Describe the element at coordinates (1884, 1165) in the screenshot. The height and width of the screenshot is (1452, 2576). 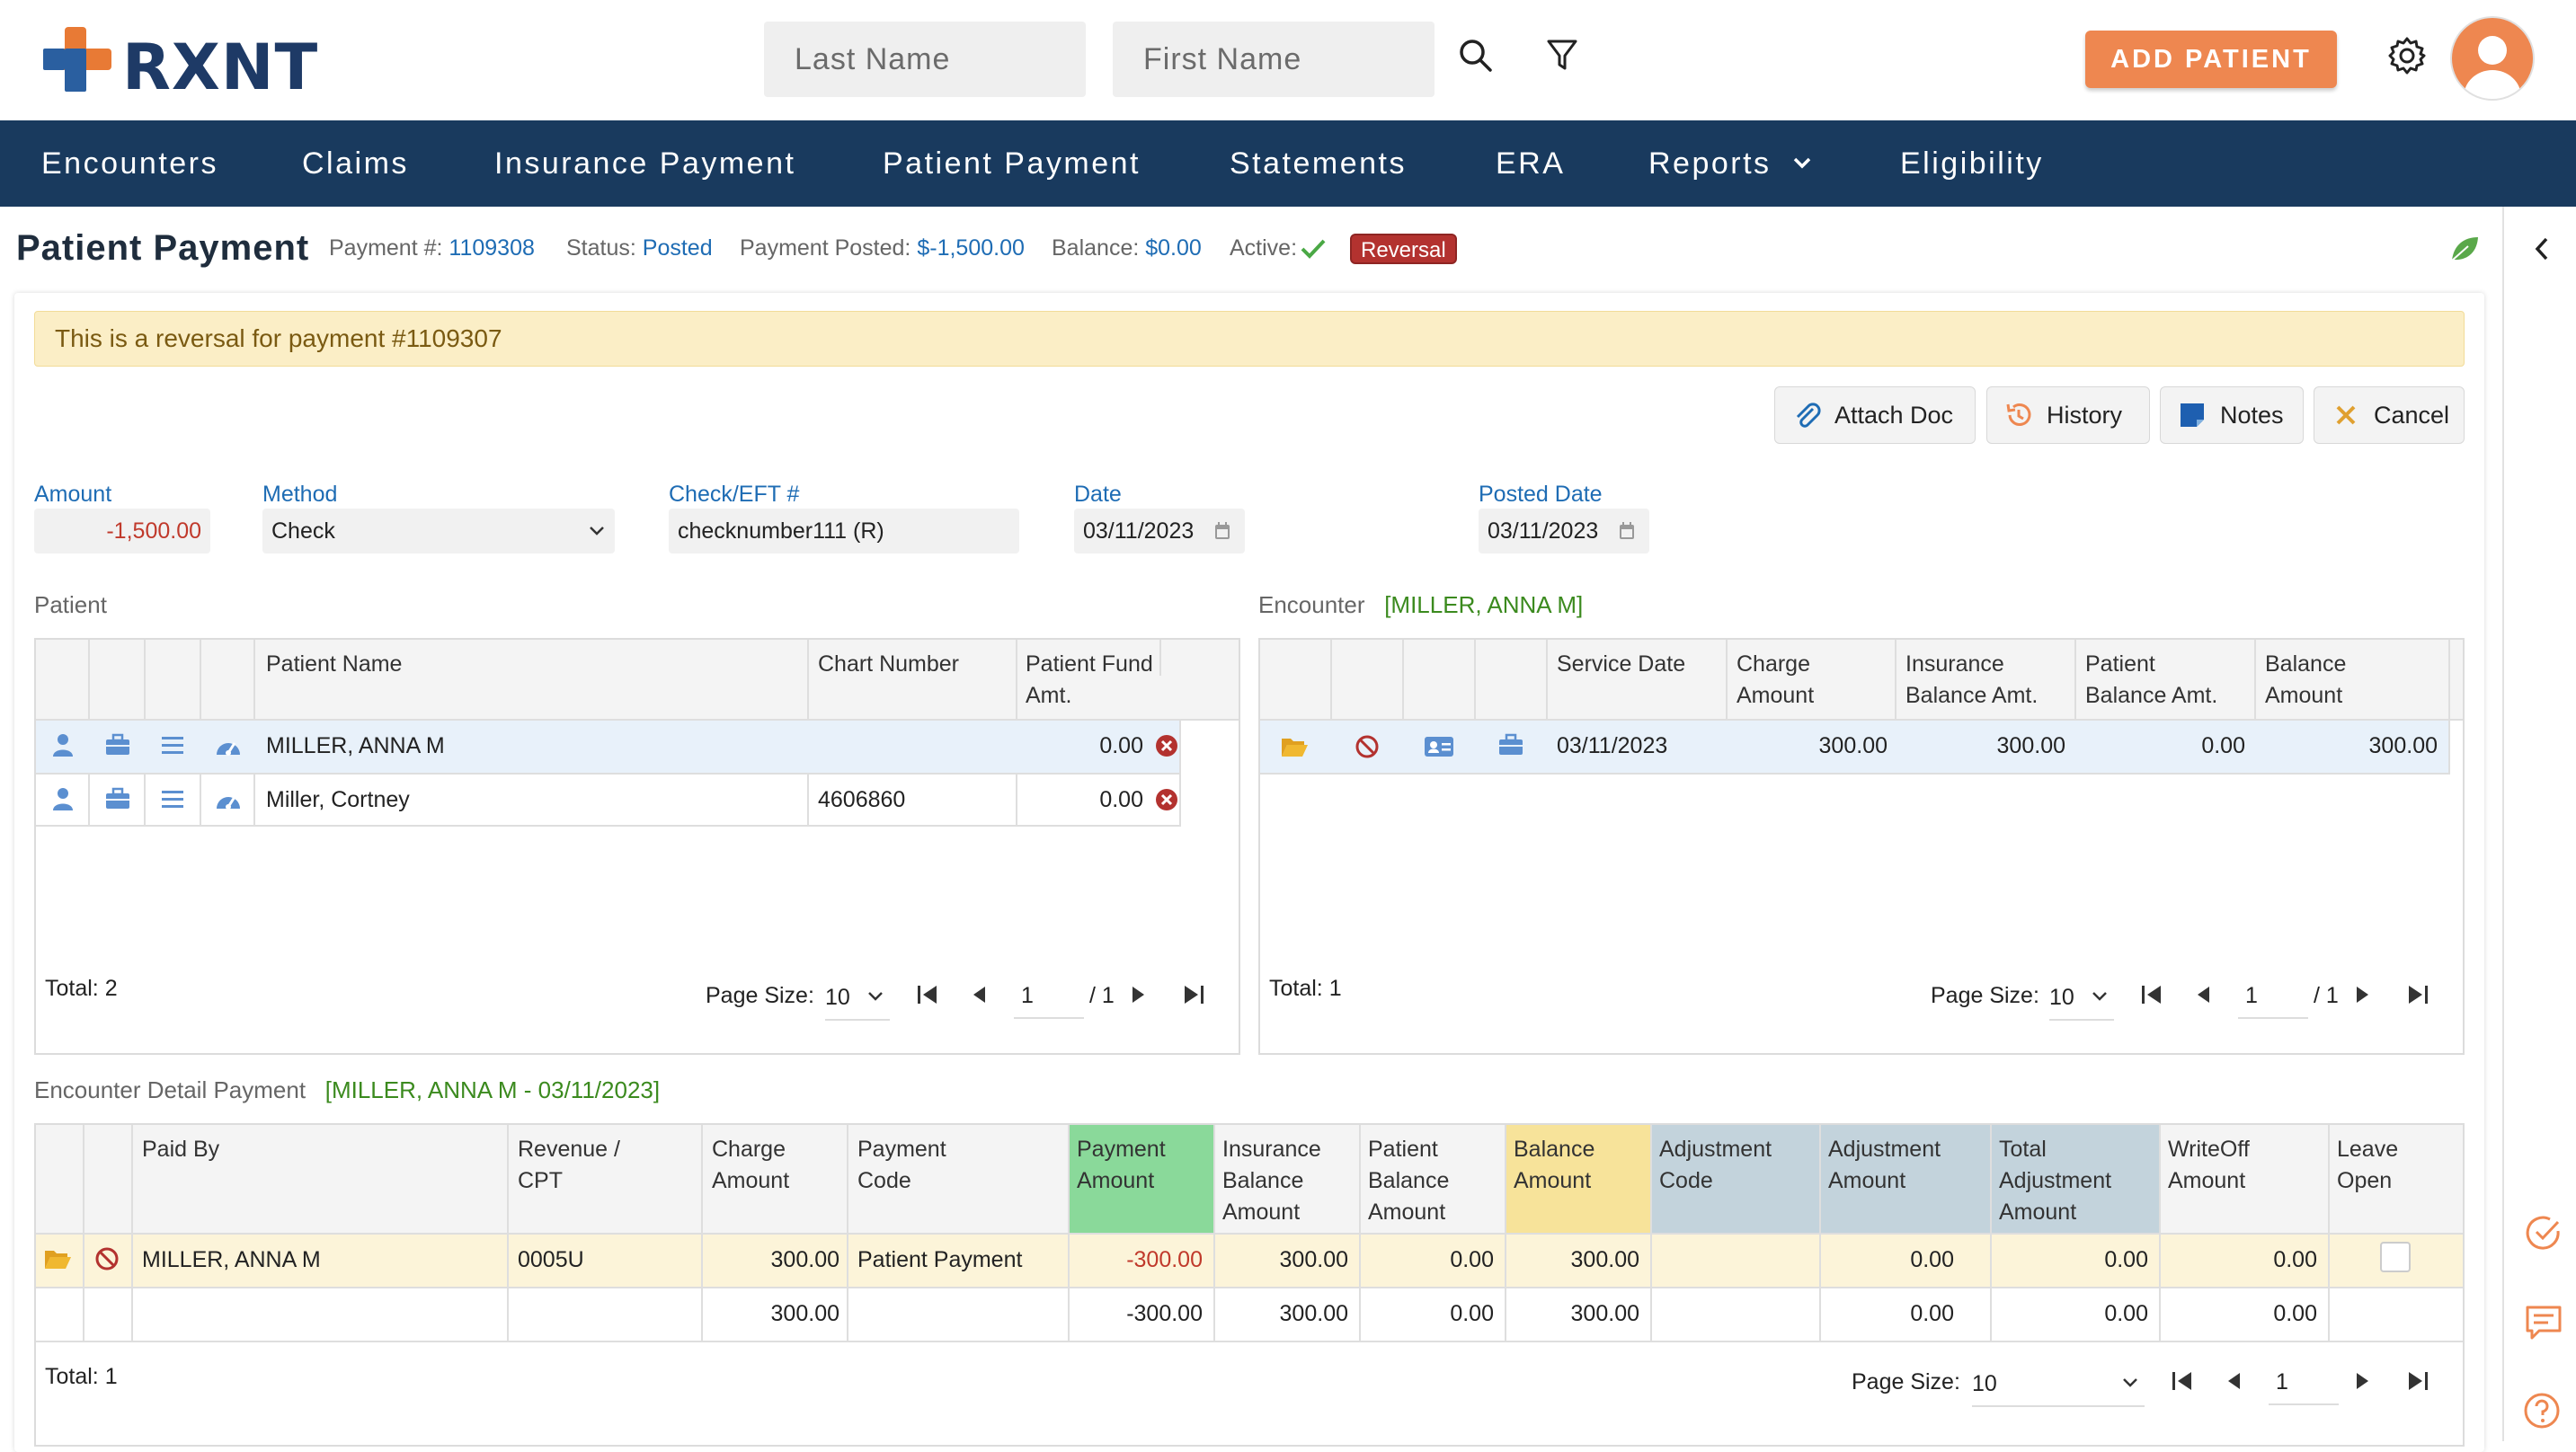
I see `col-adjustment-amount: Adjustment Amount` at that location.